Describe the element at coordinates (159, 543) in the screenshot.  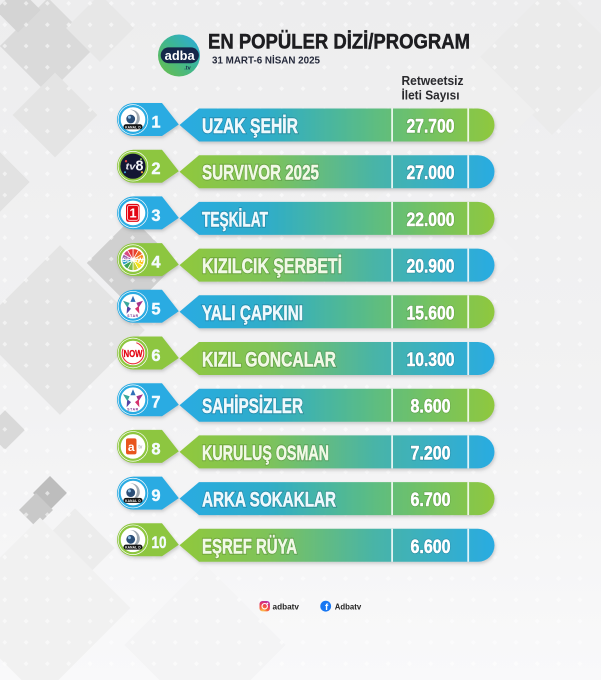
I see `svg-text: 10` at that location.